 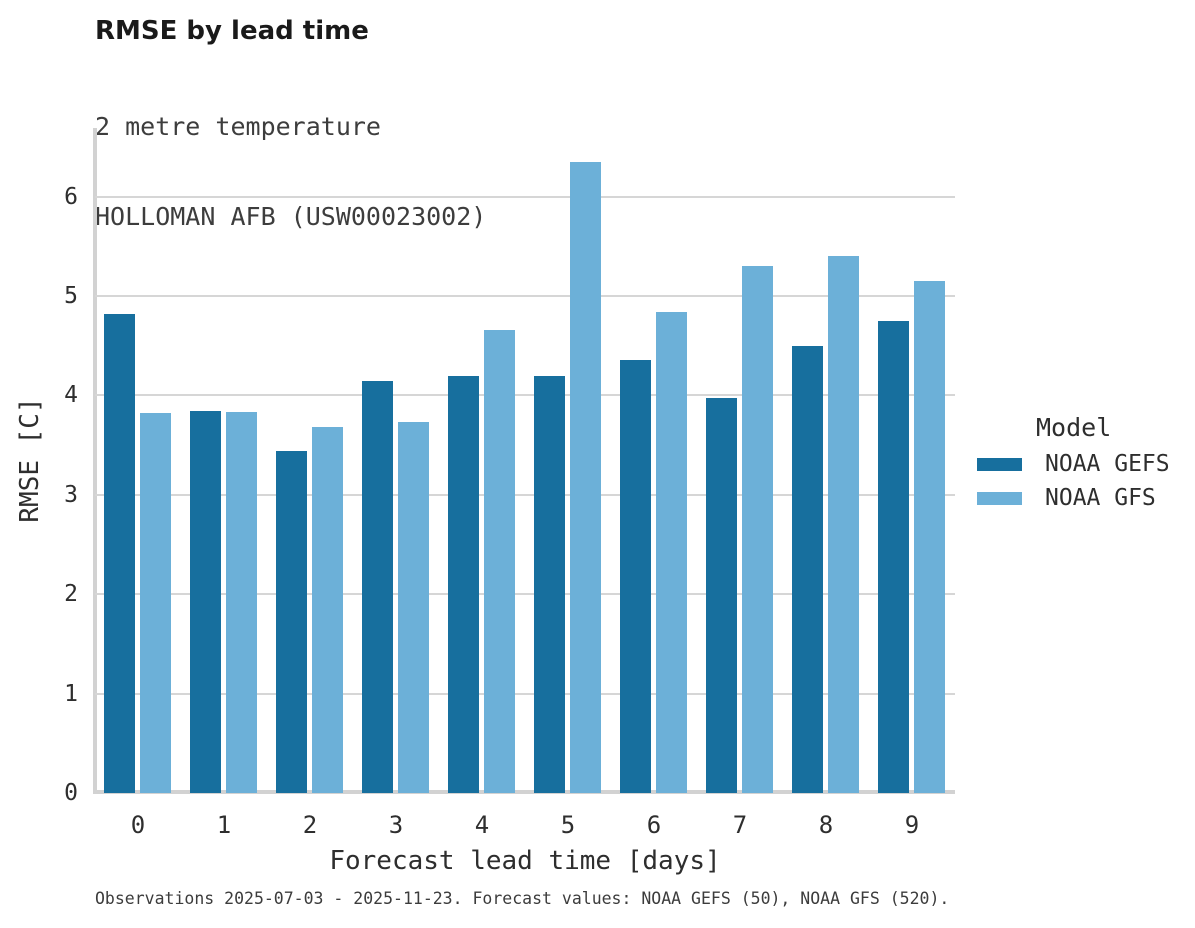 What do you see at coordinates (826, 825) in the screenshot?
I see `x-tick-label-8: 8` at bounding box center [826, 825].